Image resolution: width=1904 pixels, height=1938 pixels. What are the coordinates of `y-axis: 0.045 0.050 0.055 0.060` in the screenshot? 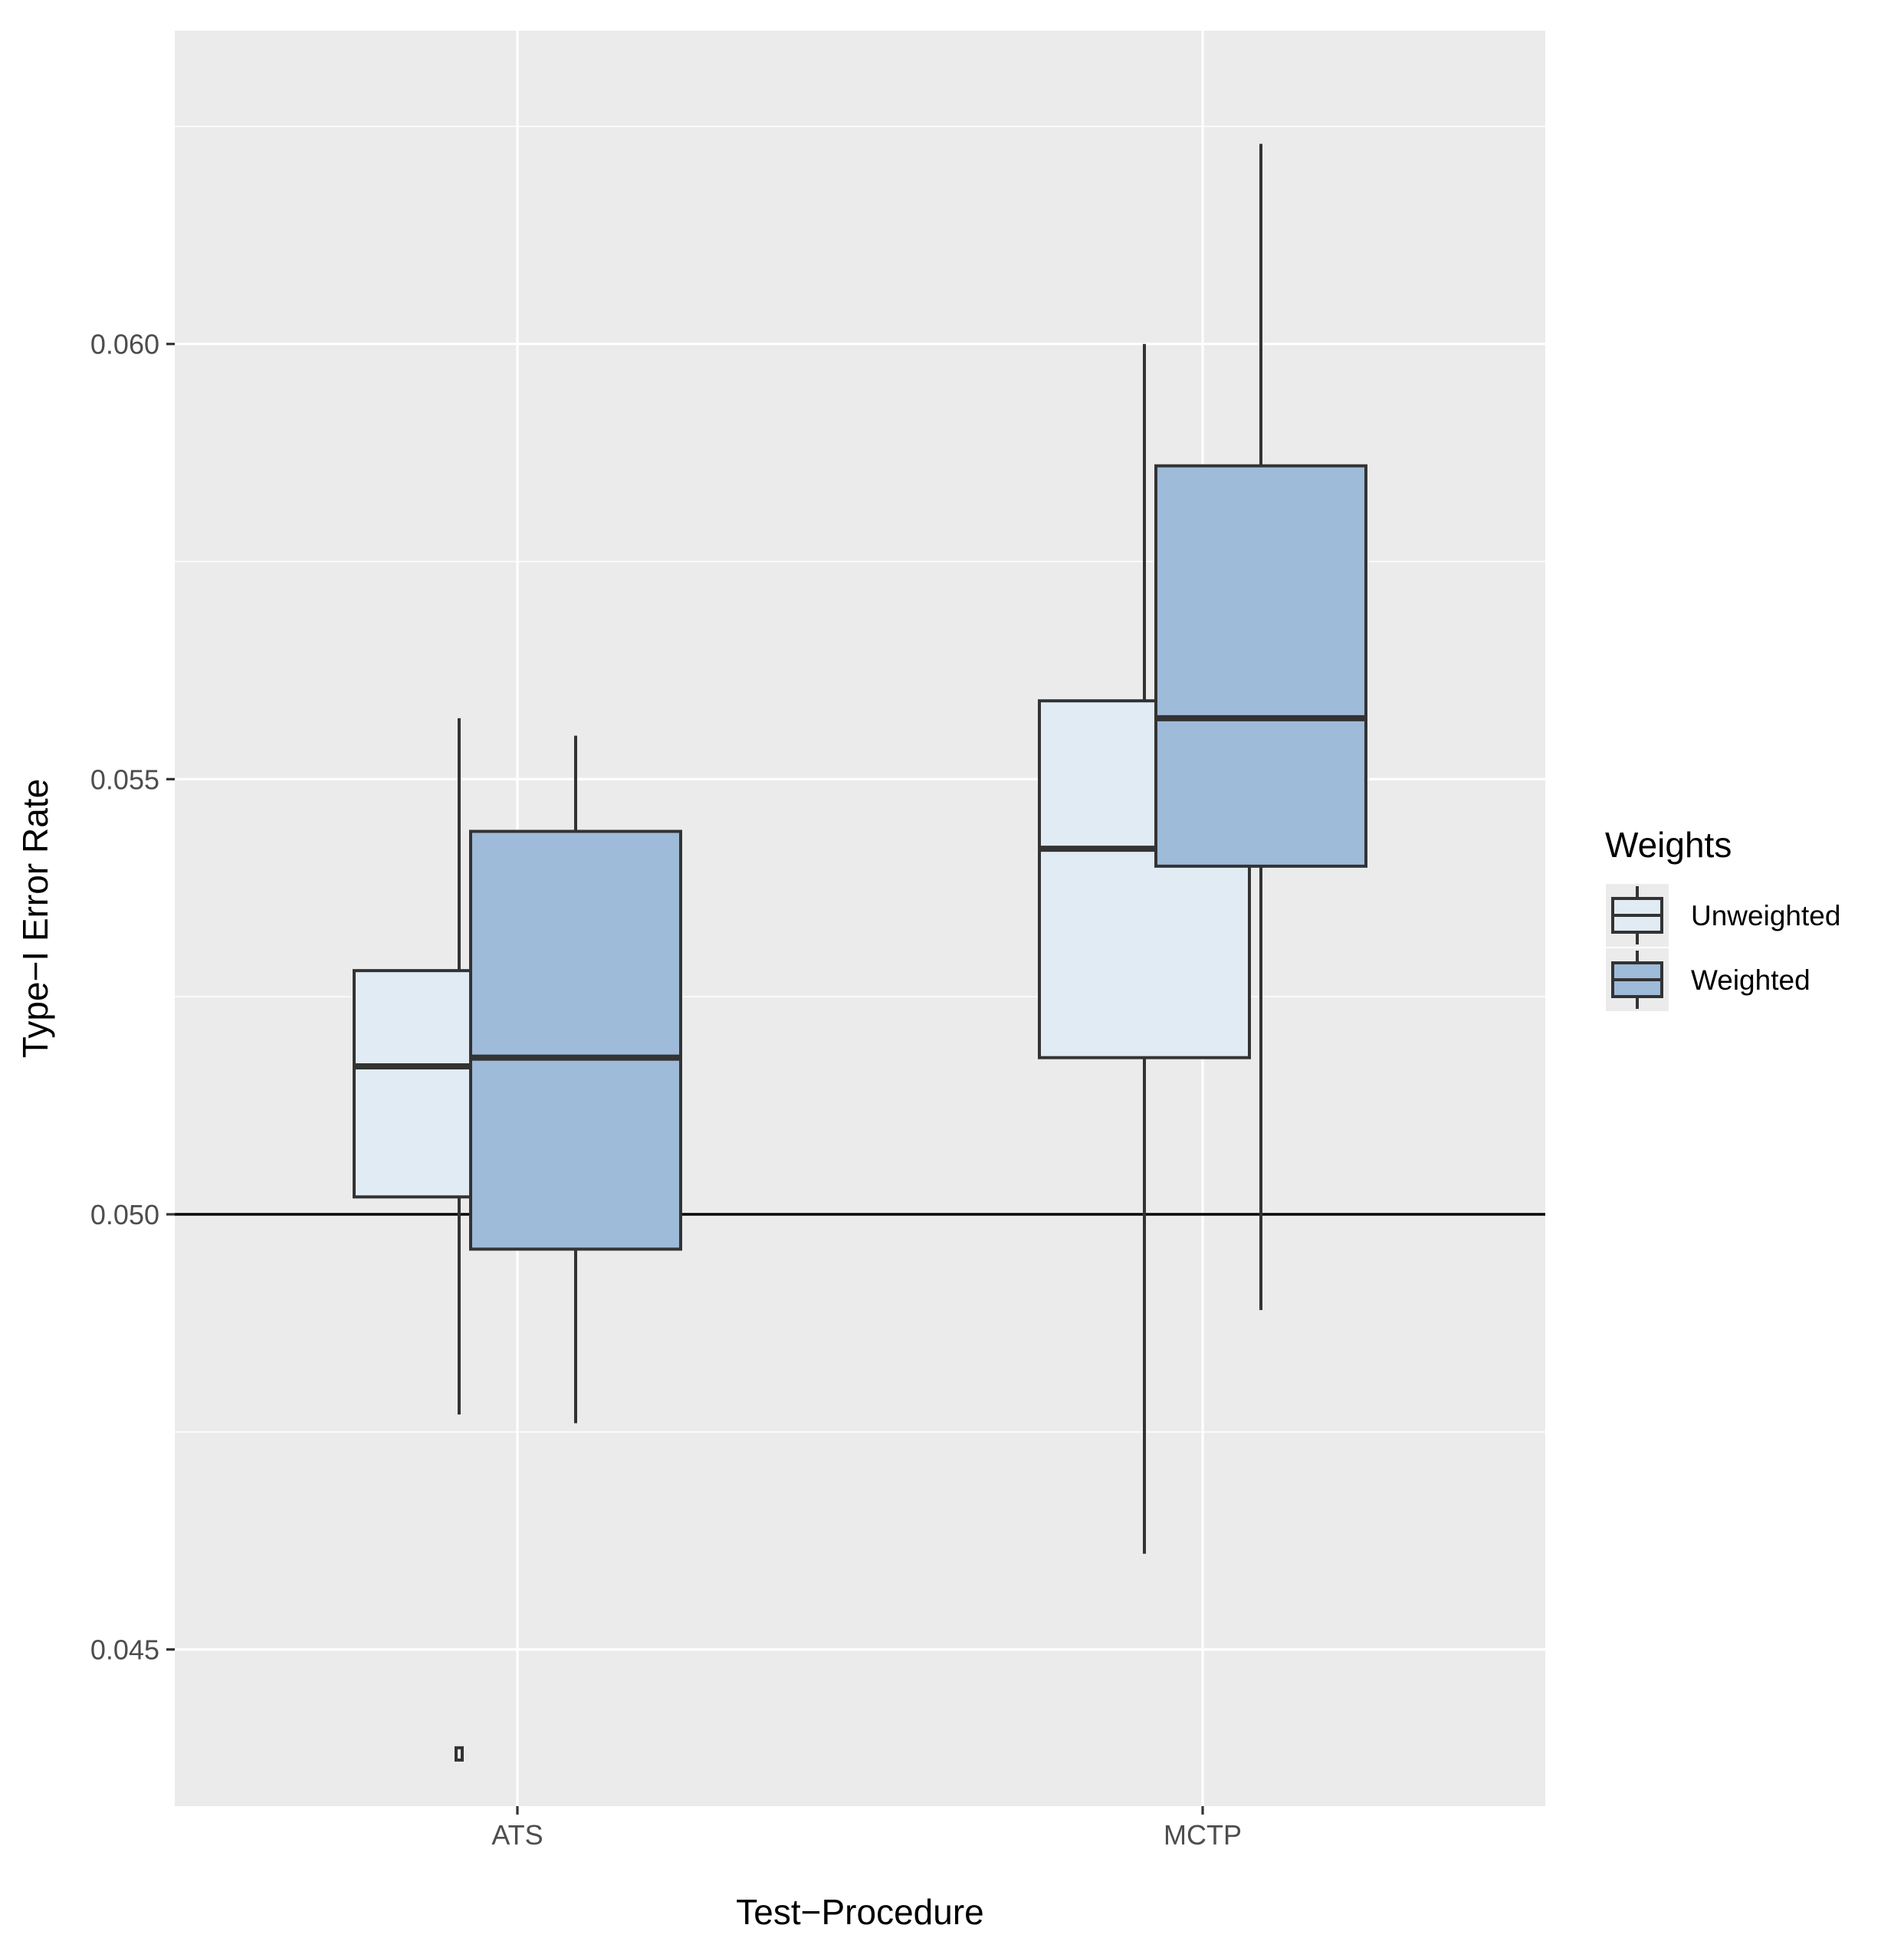 It's located at (132, 997).